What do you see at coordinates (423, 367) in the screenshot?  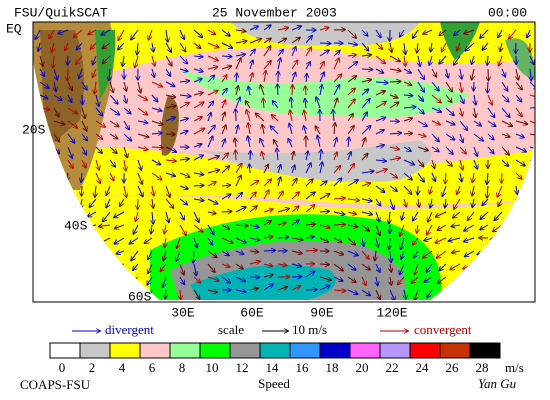 I see `colorbar-label: 24` at bounding box center [423, 367].